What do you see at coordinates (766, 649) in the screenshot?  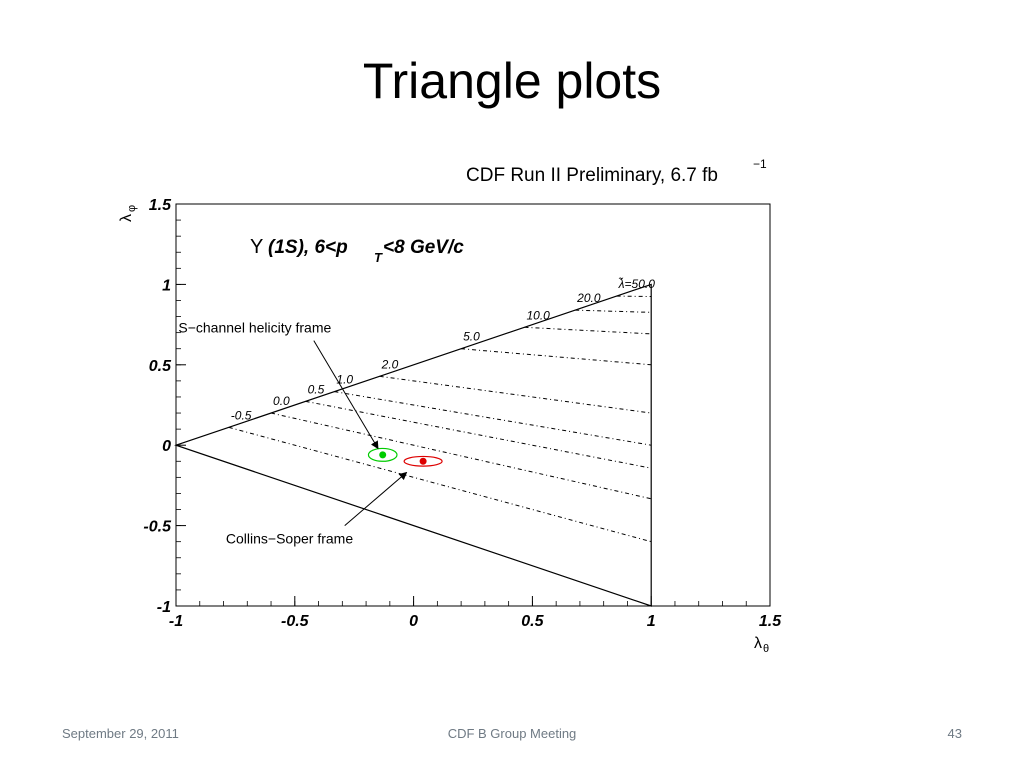 I see `x-axis-label-sub: θ` at bounding box center [766, 649].